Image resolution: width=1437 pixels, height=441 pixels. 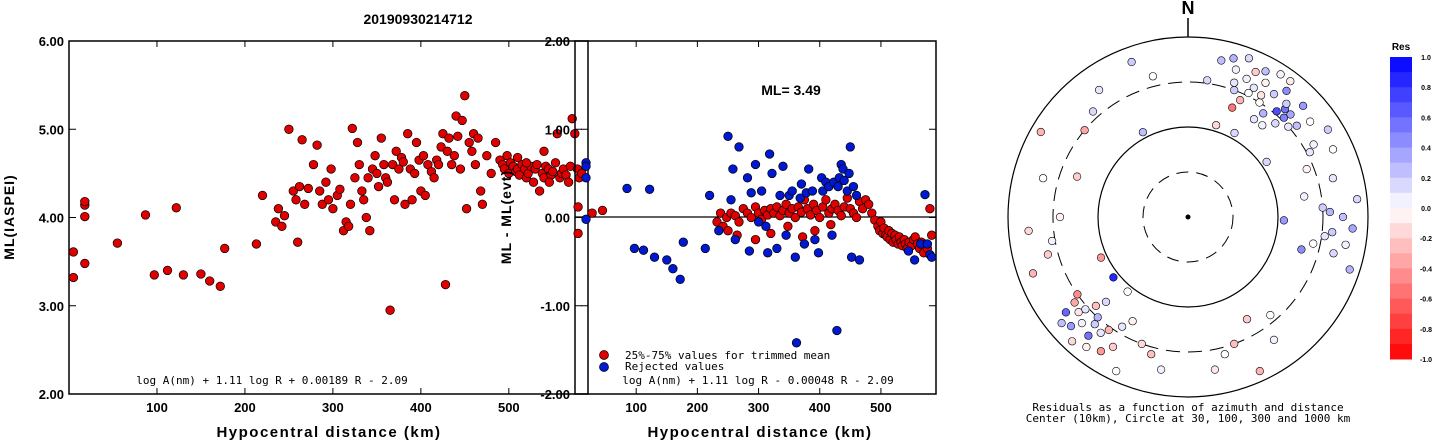 What do you see at coordinates (51, 129) in the screenshot?
I see `y-tick-label: 5.00` at bounding box center [51, 129].